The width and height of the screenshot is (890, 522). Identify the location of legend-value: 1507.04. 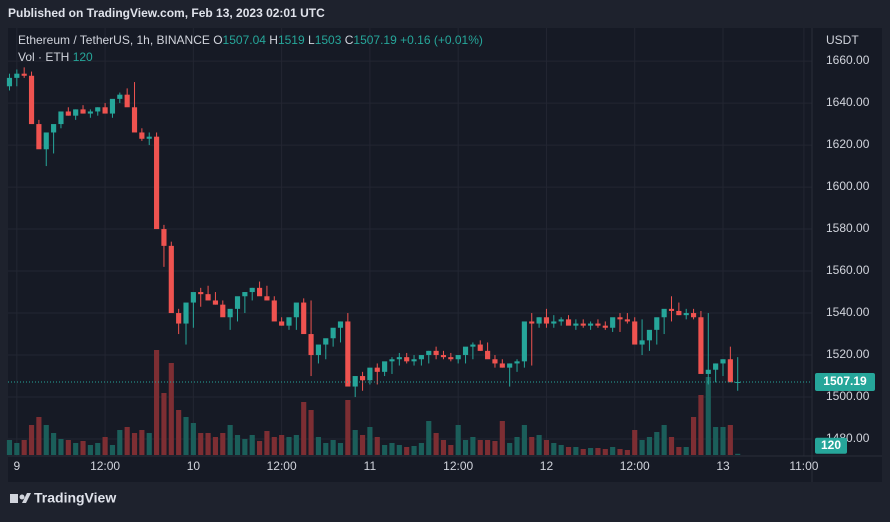
(245, 40).